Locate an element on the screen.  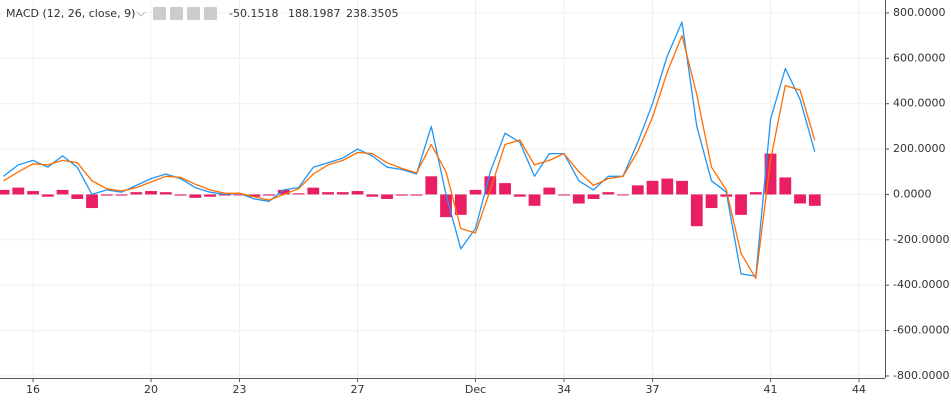
close-icon is located at coordinates (210, 13).